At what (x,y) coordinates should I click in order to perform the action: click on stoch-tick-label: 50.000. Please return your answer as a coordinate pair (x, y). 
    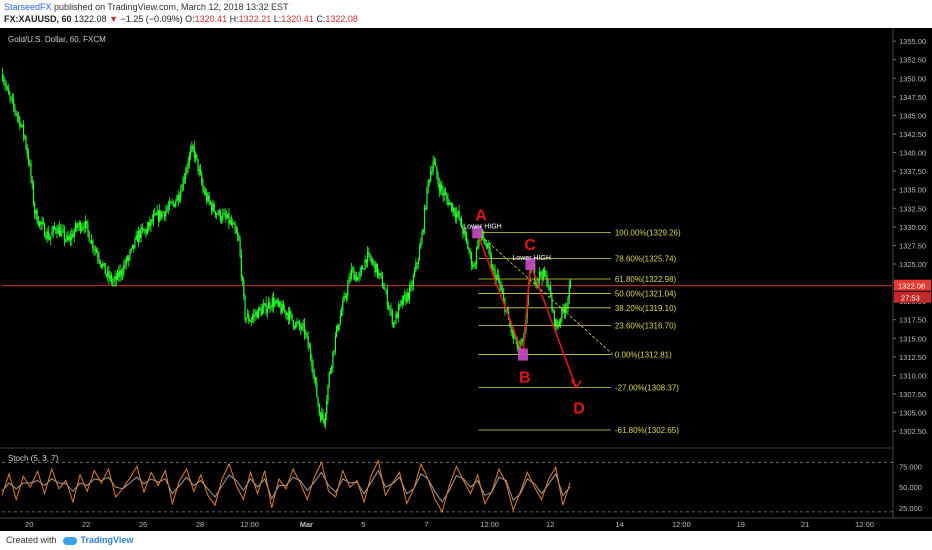
    Looking at the image, I should click on (910, 487).